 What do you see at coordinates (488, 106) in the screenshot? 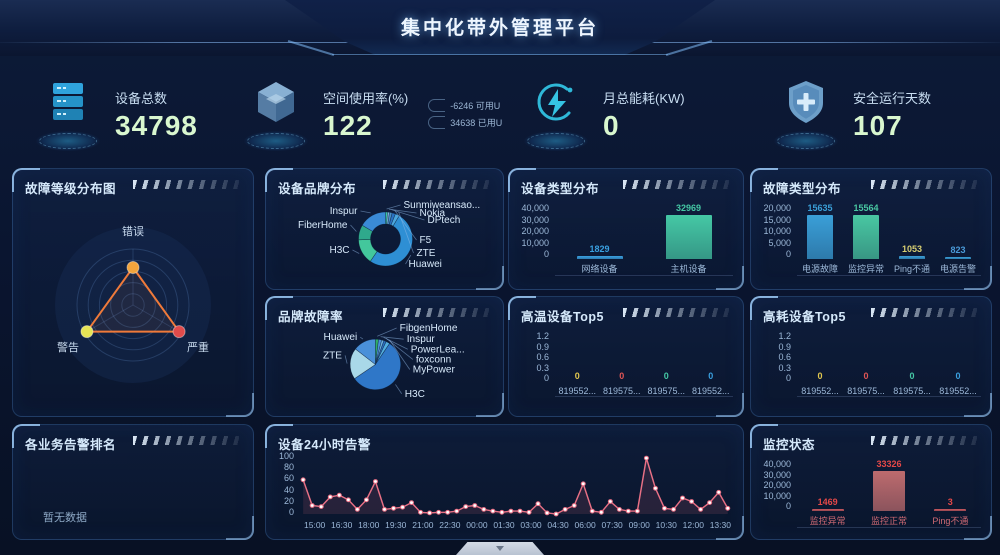
I see `available-u-unit: 可用U` at bounding box center [488, 106].